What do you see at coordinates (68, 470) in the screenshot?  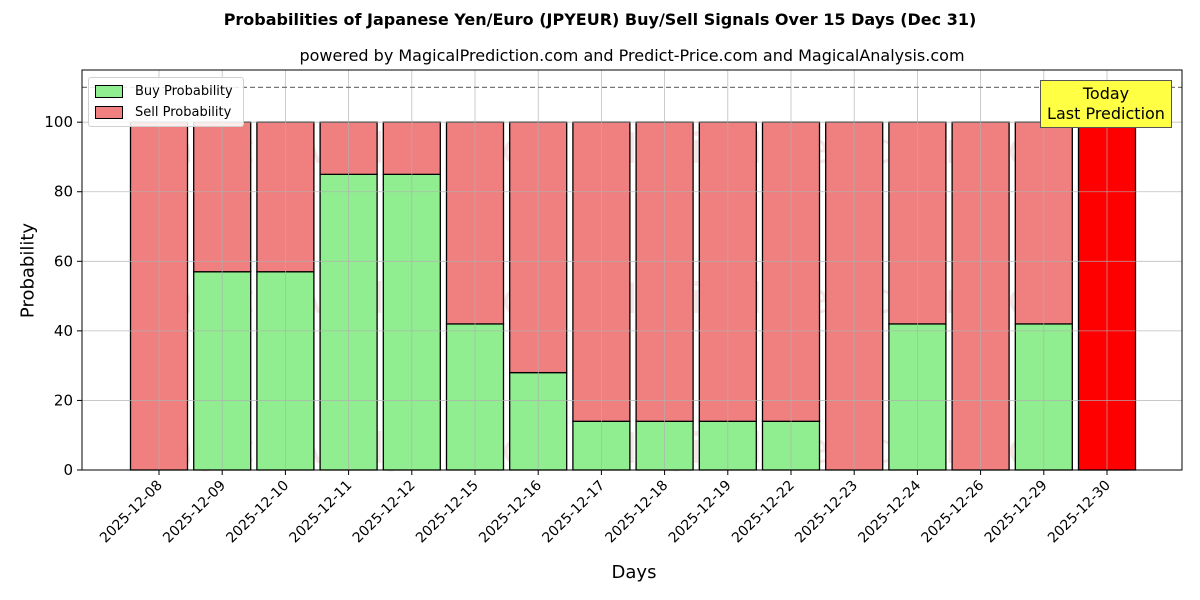 I see `y-tick-label: 0` at bounding box center [68, 470].